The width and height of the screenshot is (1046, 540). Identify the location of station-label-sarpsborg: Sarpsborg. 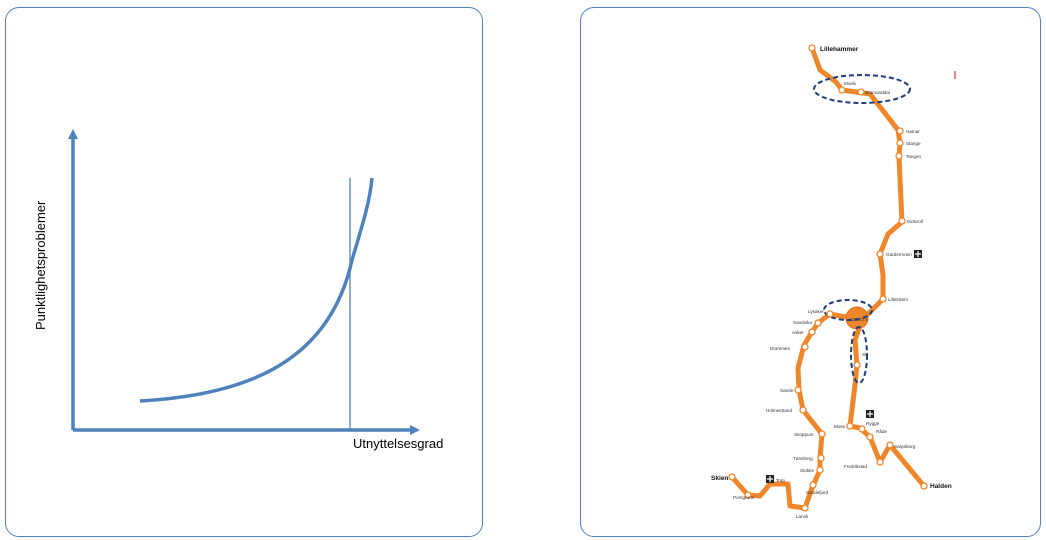
(905, 446).